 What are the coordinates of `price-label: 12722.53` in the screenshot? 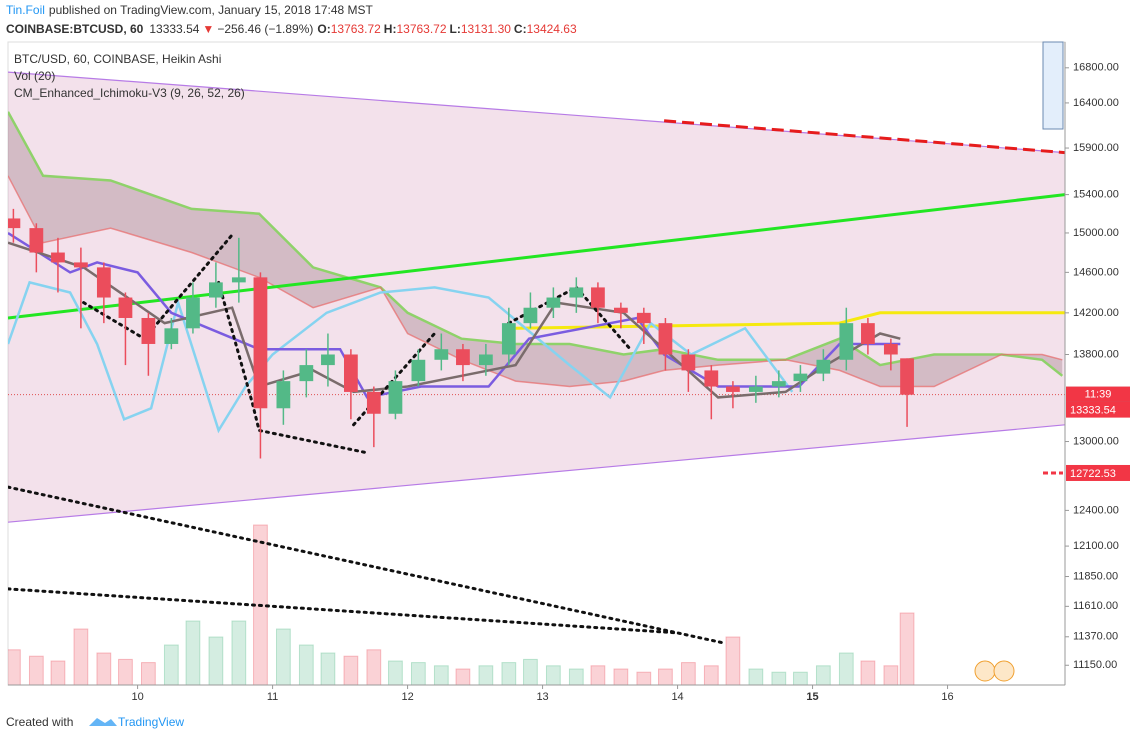 It's located at (1093, 474).